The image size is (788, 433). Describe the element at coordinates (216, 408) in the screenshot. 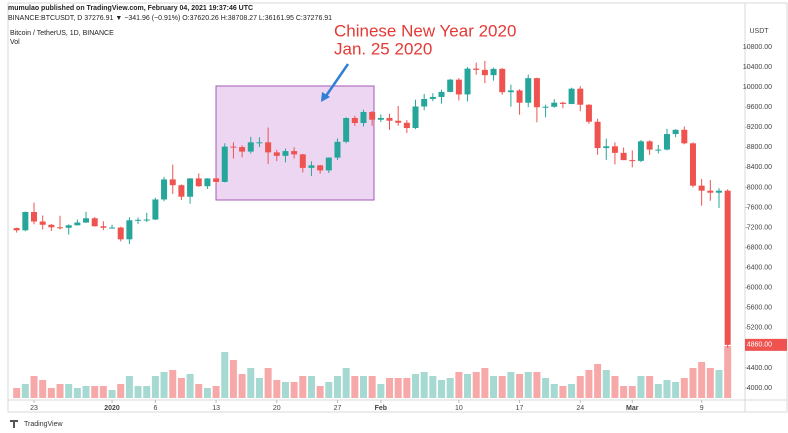

I see `x-tick-label: 13` at that location.